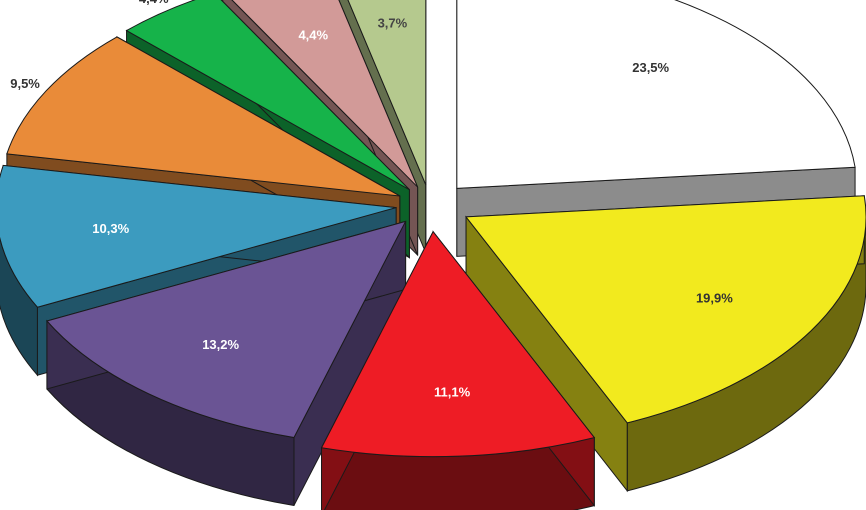 This screenshot has width=866, height=510. Describe the element at coordinates (25, 83) in the screenshot. I see `slice-label: 9,5%` at that location.